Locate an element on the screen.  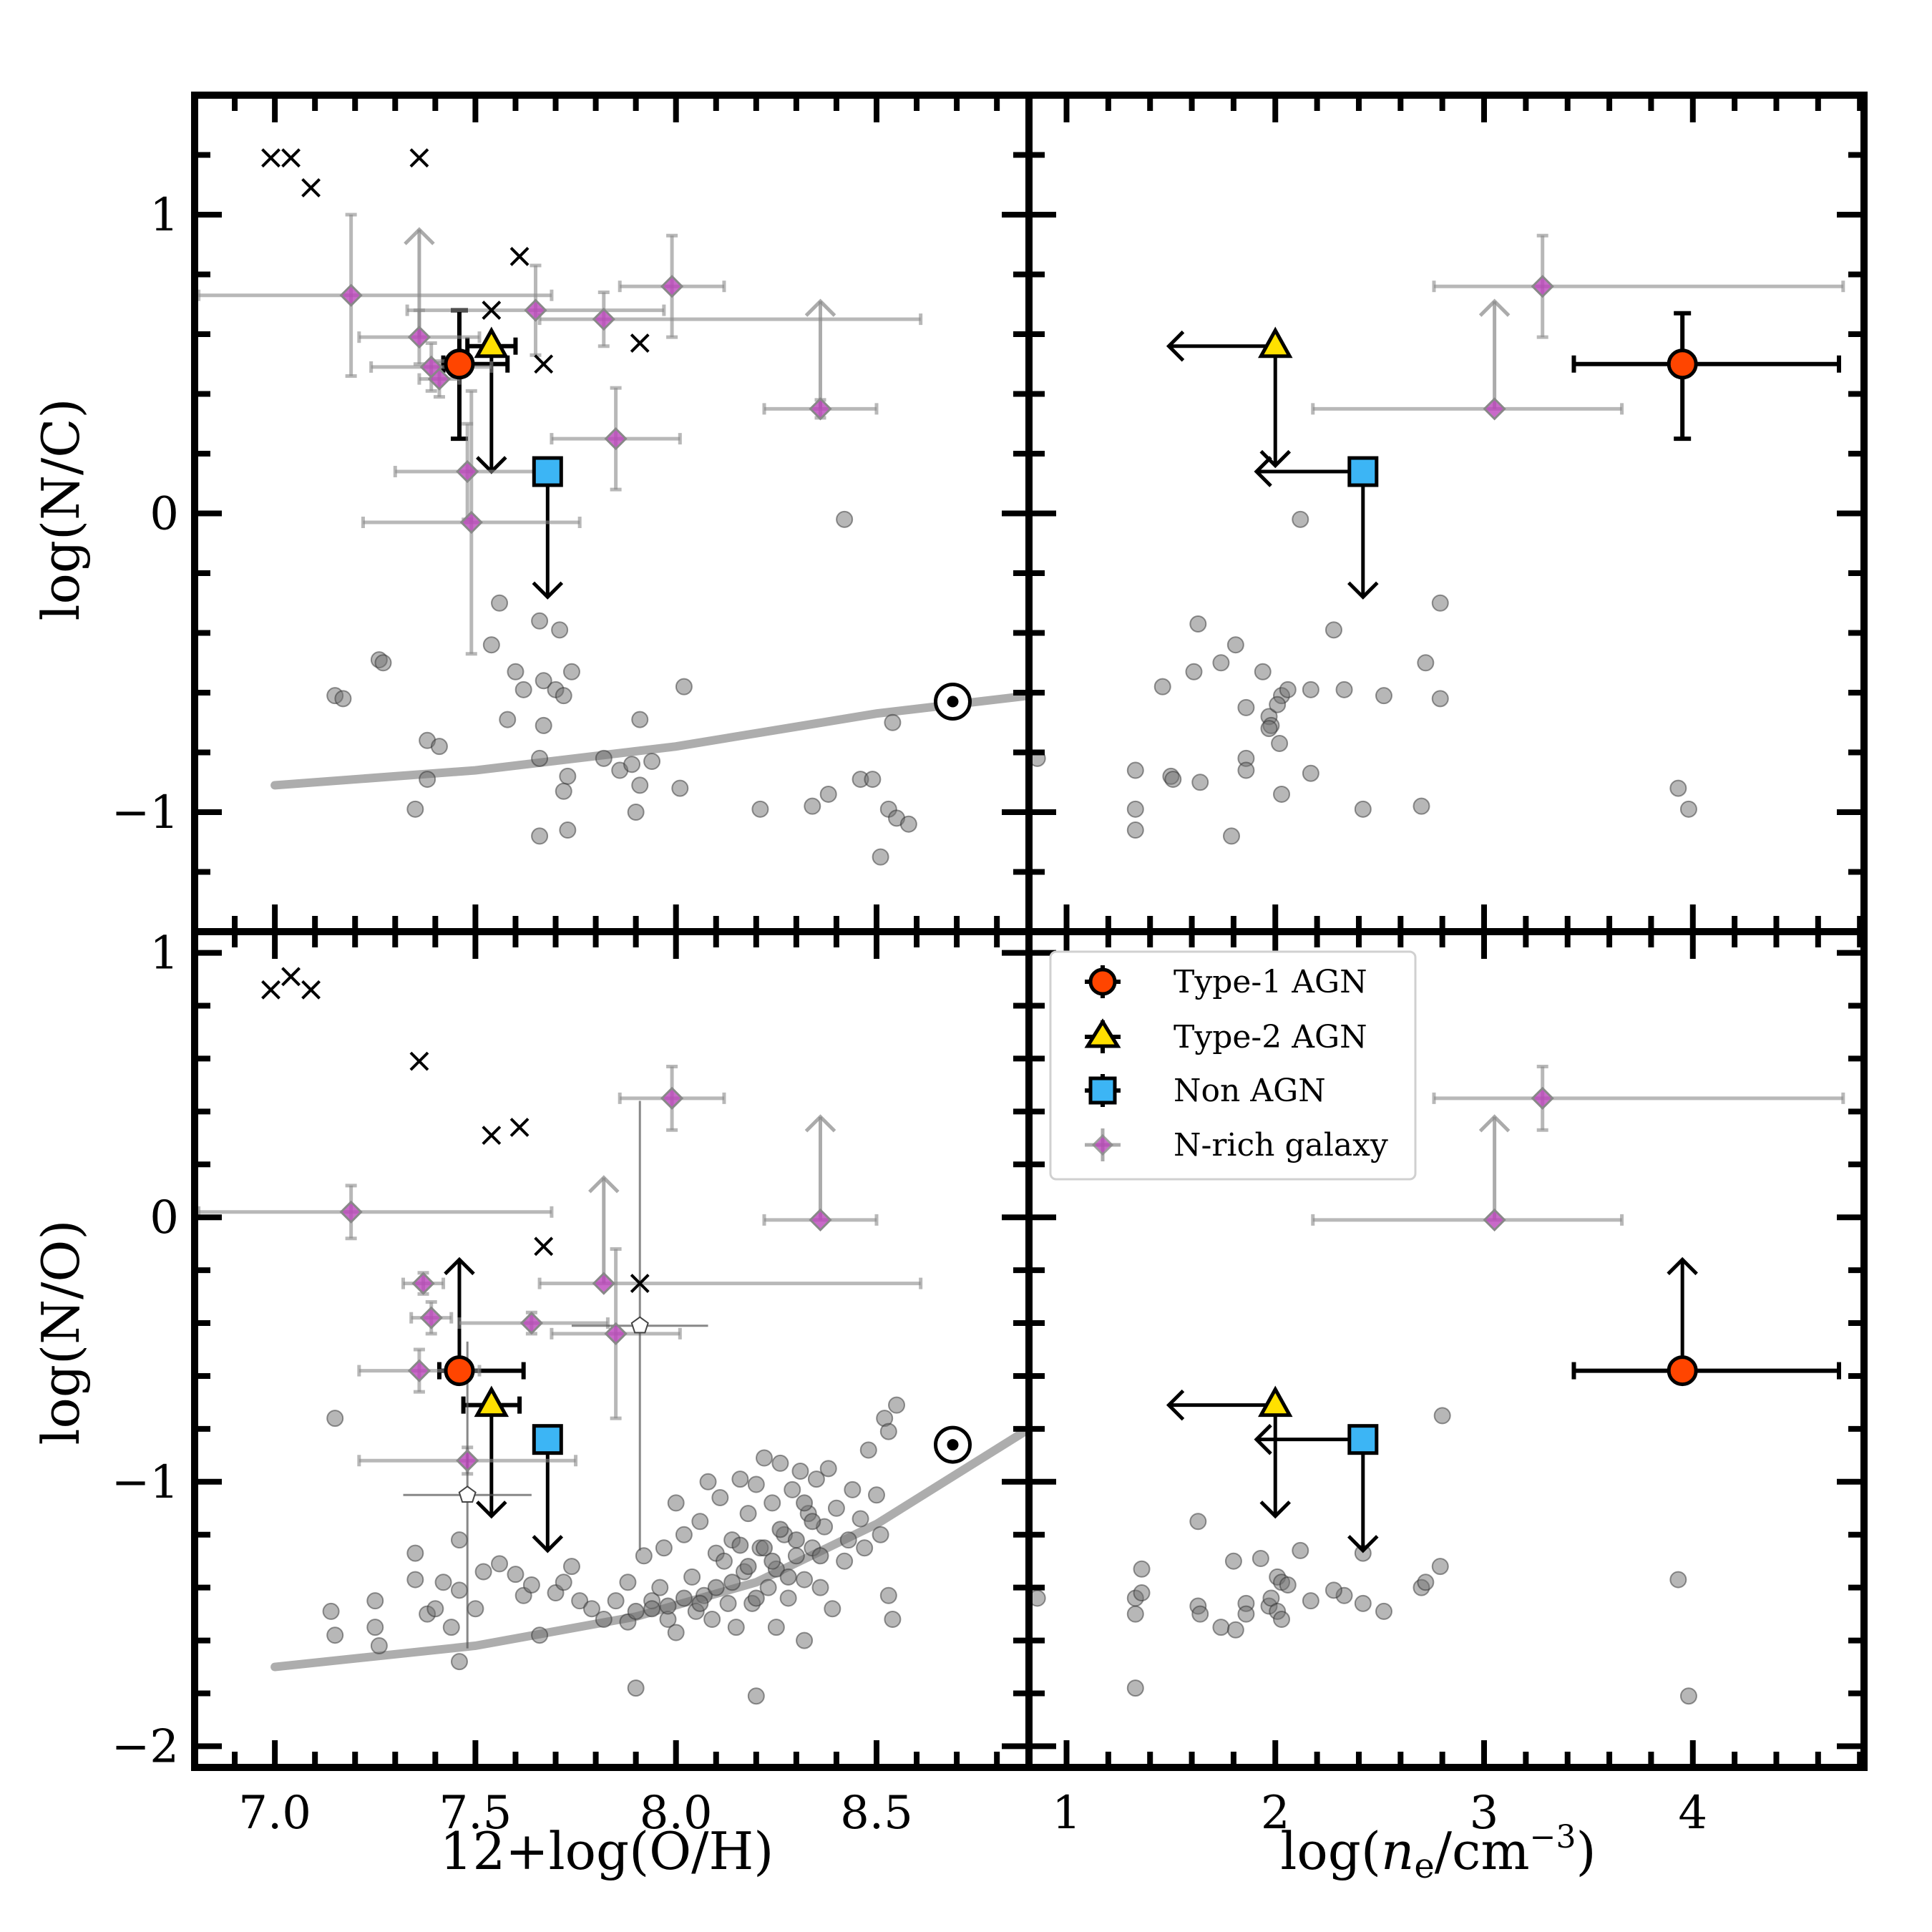
bottom-left-xtick-label-1: 7.5 is located at coordinates (475, 1813).